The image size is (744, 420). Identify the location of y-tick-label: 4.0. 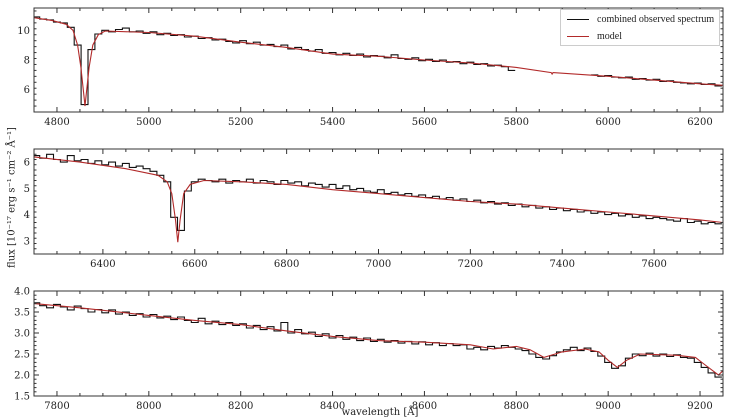
(22, 292).